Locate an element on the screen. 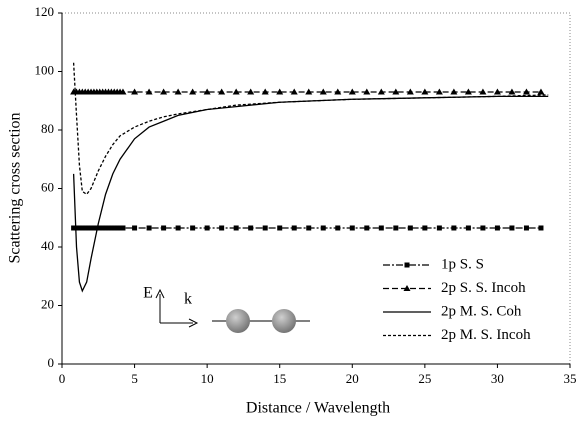 The width and height of the screenshot is (576, 423). x-tick-label: 35 is located at coordinates (570, 378).